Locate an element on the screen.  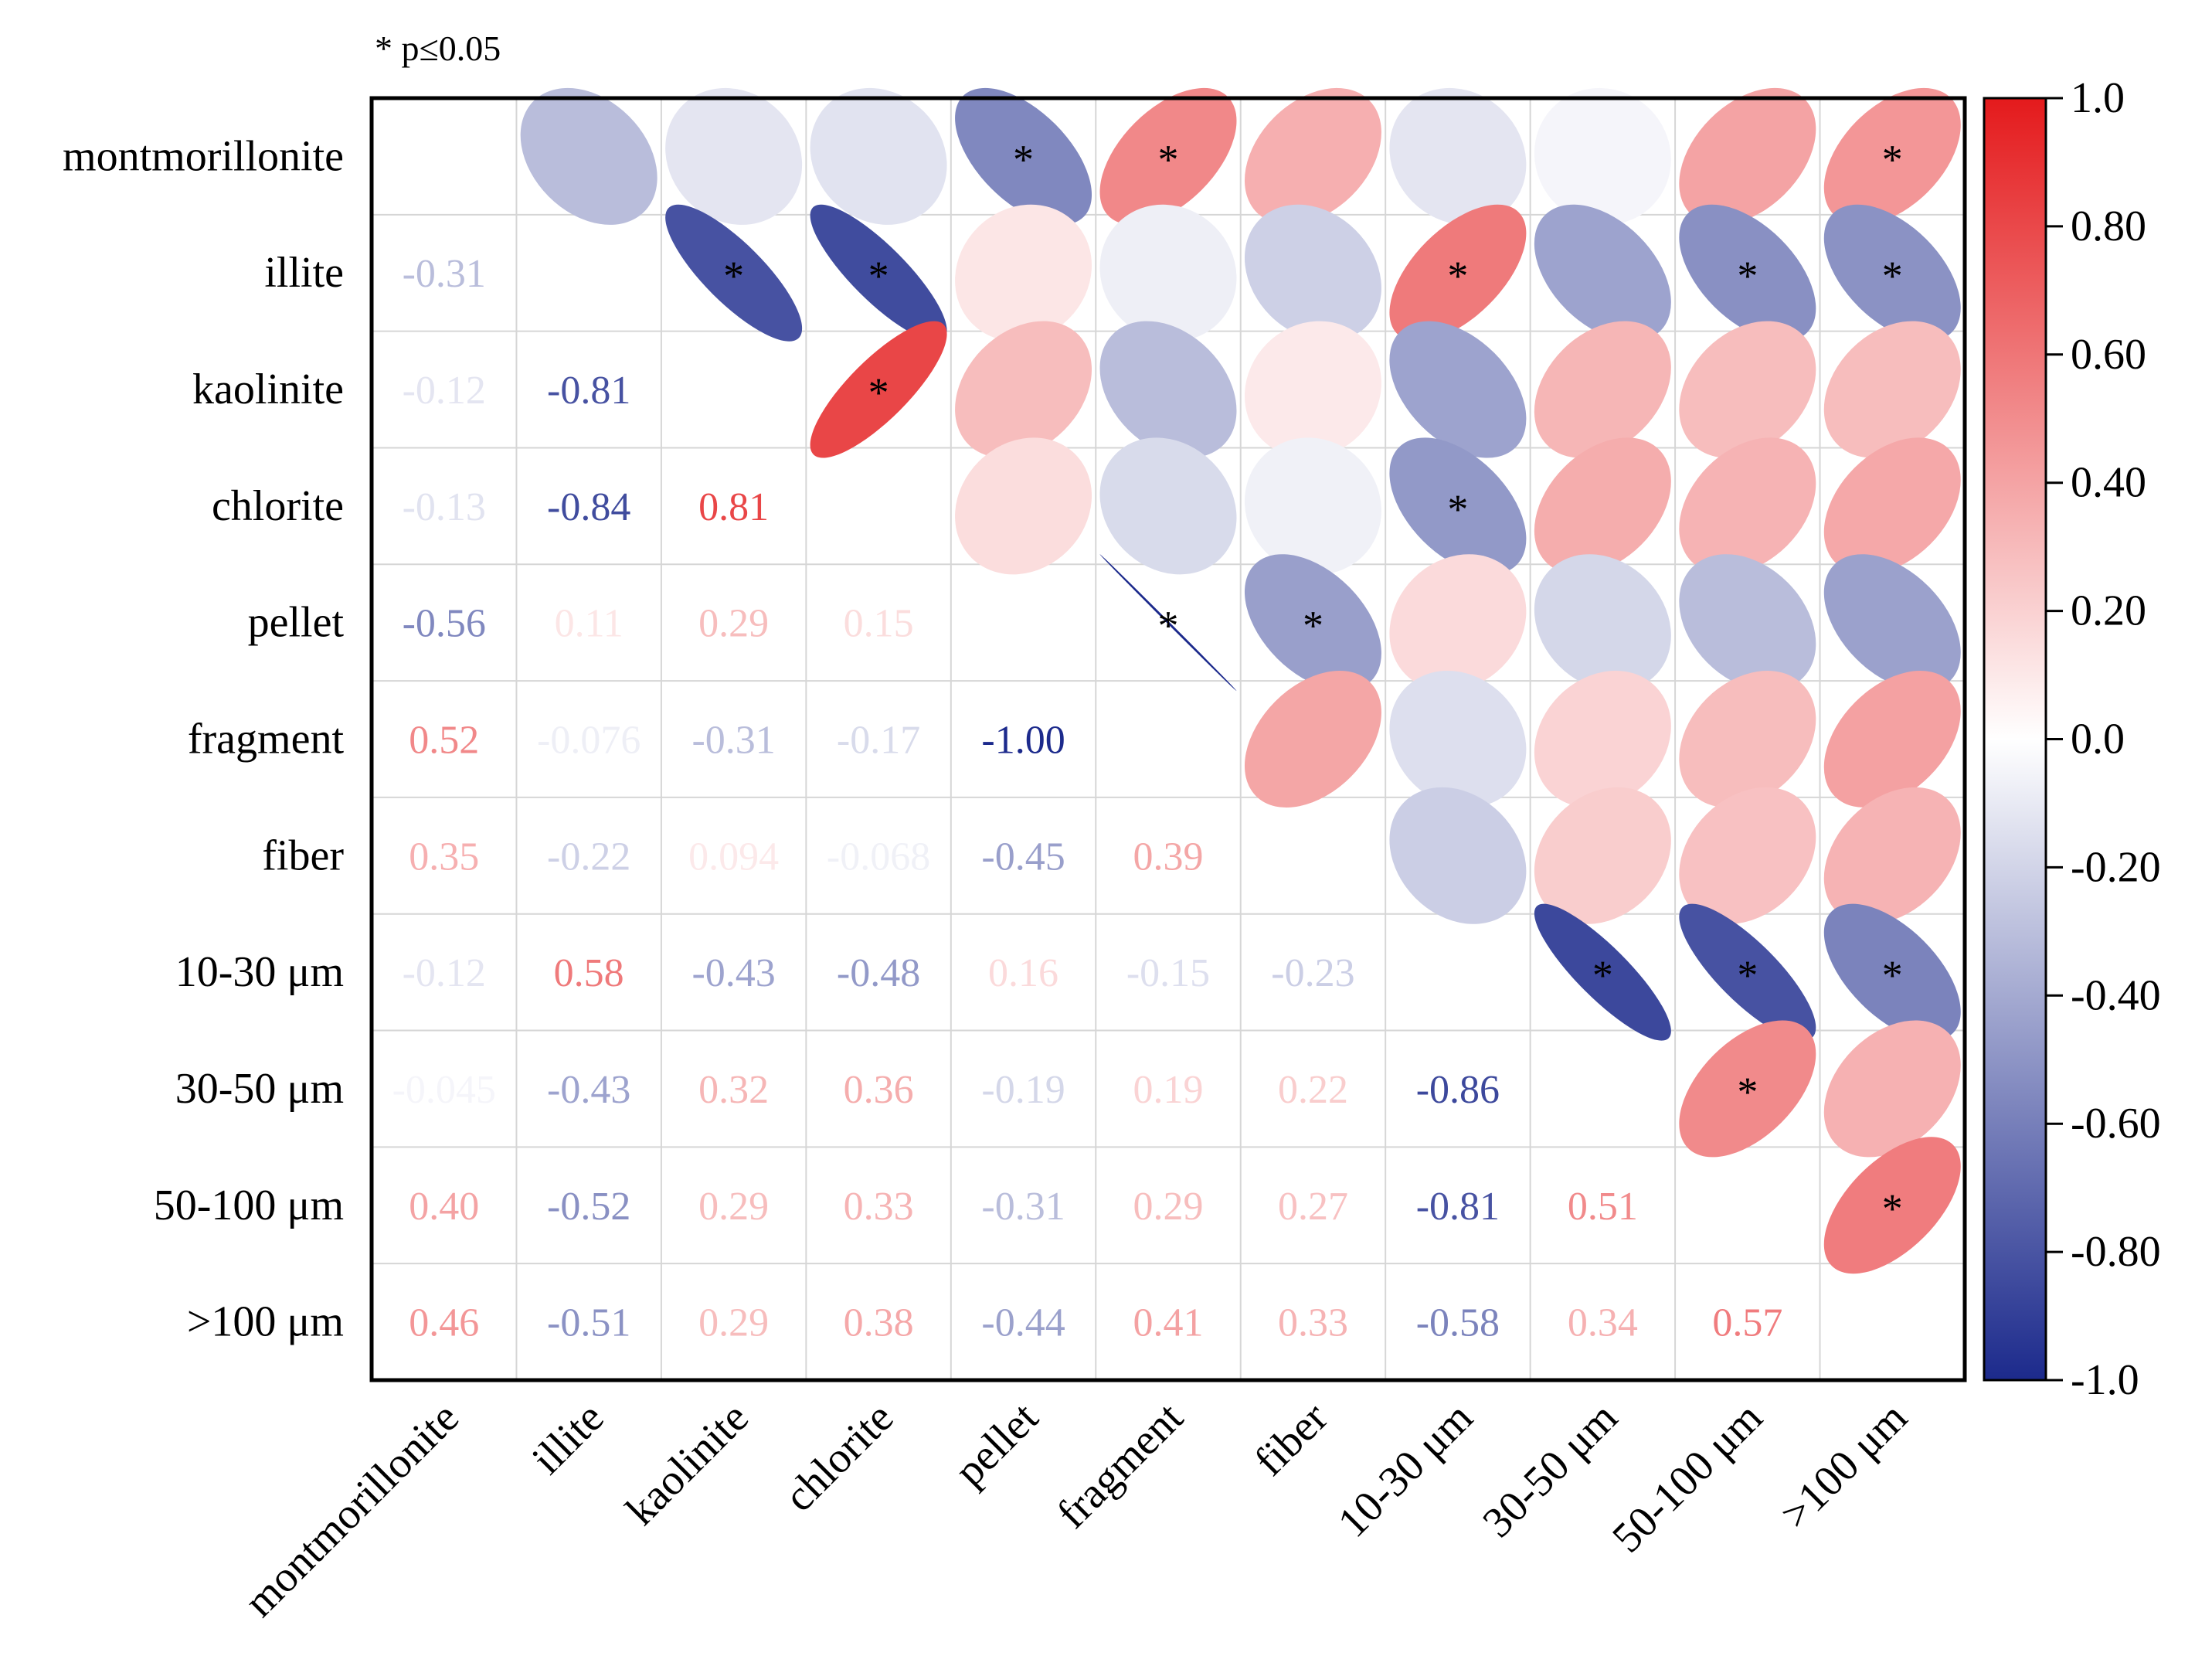
correlation-value: -0.86 is located at coordinates (1458, 1090).